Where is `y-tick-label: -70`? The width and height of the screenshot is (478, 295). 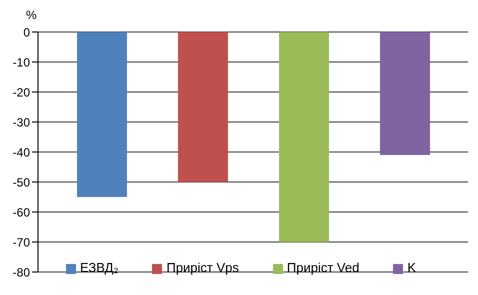 y-tick-label: -70 is located at coordinates (21, 242).